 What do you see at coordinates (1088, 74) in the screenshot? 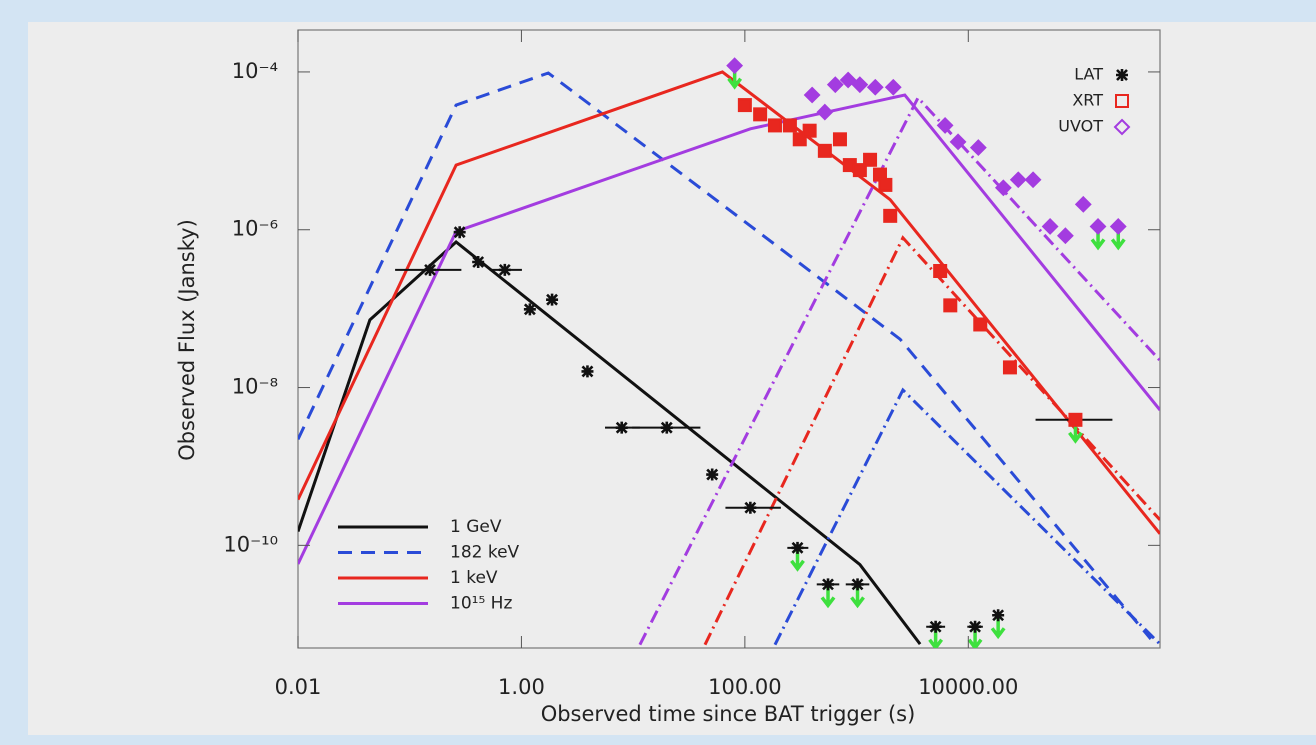
I see `legend-label: LAT` at bounding box center [1088, 74].